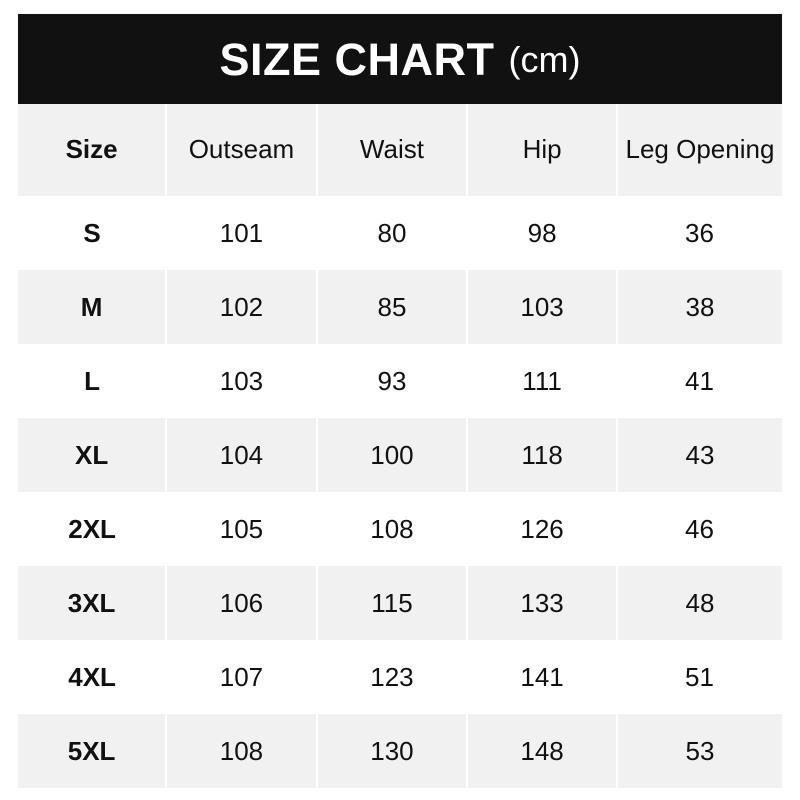  I want to click on cell-size: XL, so click(93, 455).